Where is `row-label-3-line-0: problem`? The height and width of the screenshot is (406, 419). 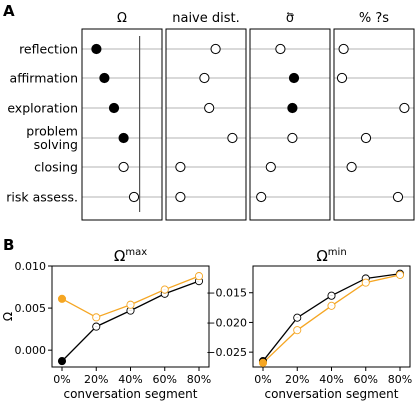
row-label-3-line-0: problem is located at coordinates (52, 131).